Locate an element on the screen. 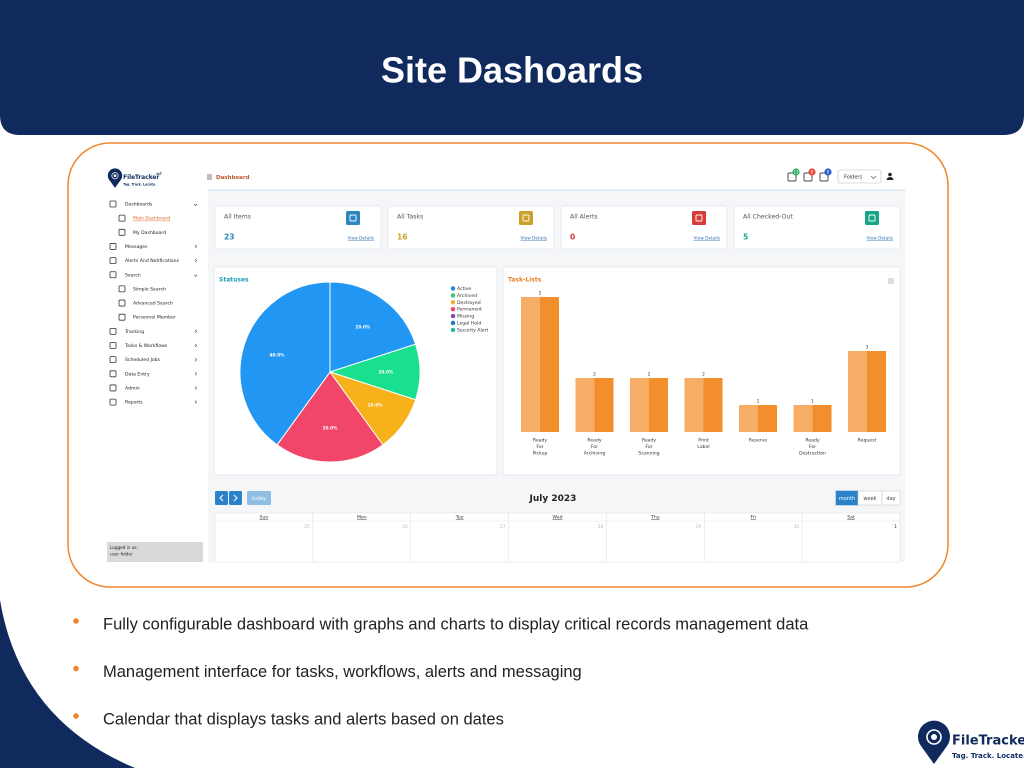 The height and width of the screenshot is (768, 1024). menu-item: Tasks & Workflows is located at coordinates (146, 346).